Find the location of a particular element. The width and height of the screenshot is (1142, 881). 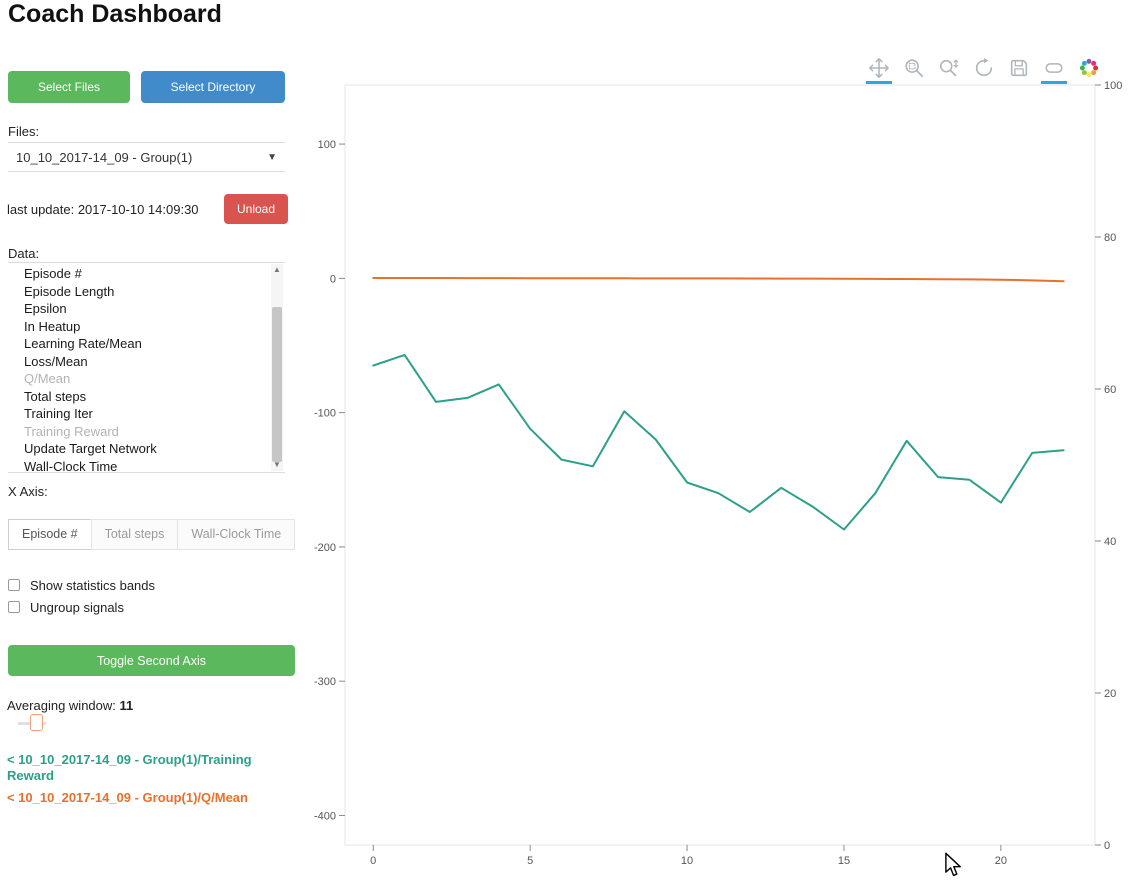

reset-icon is located at coordinates (984, 70).